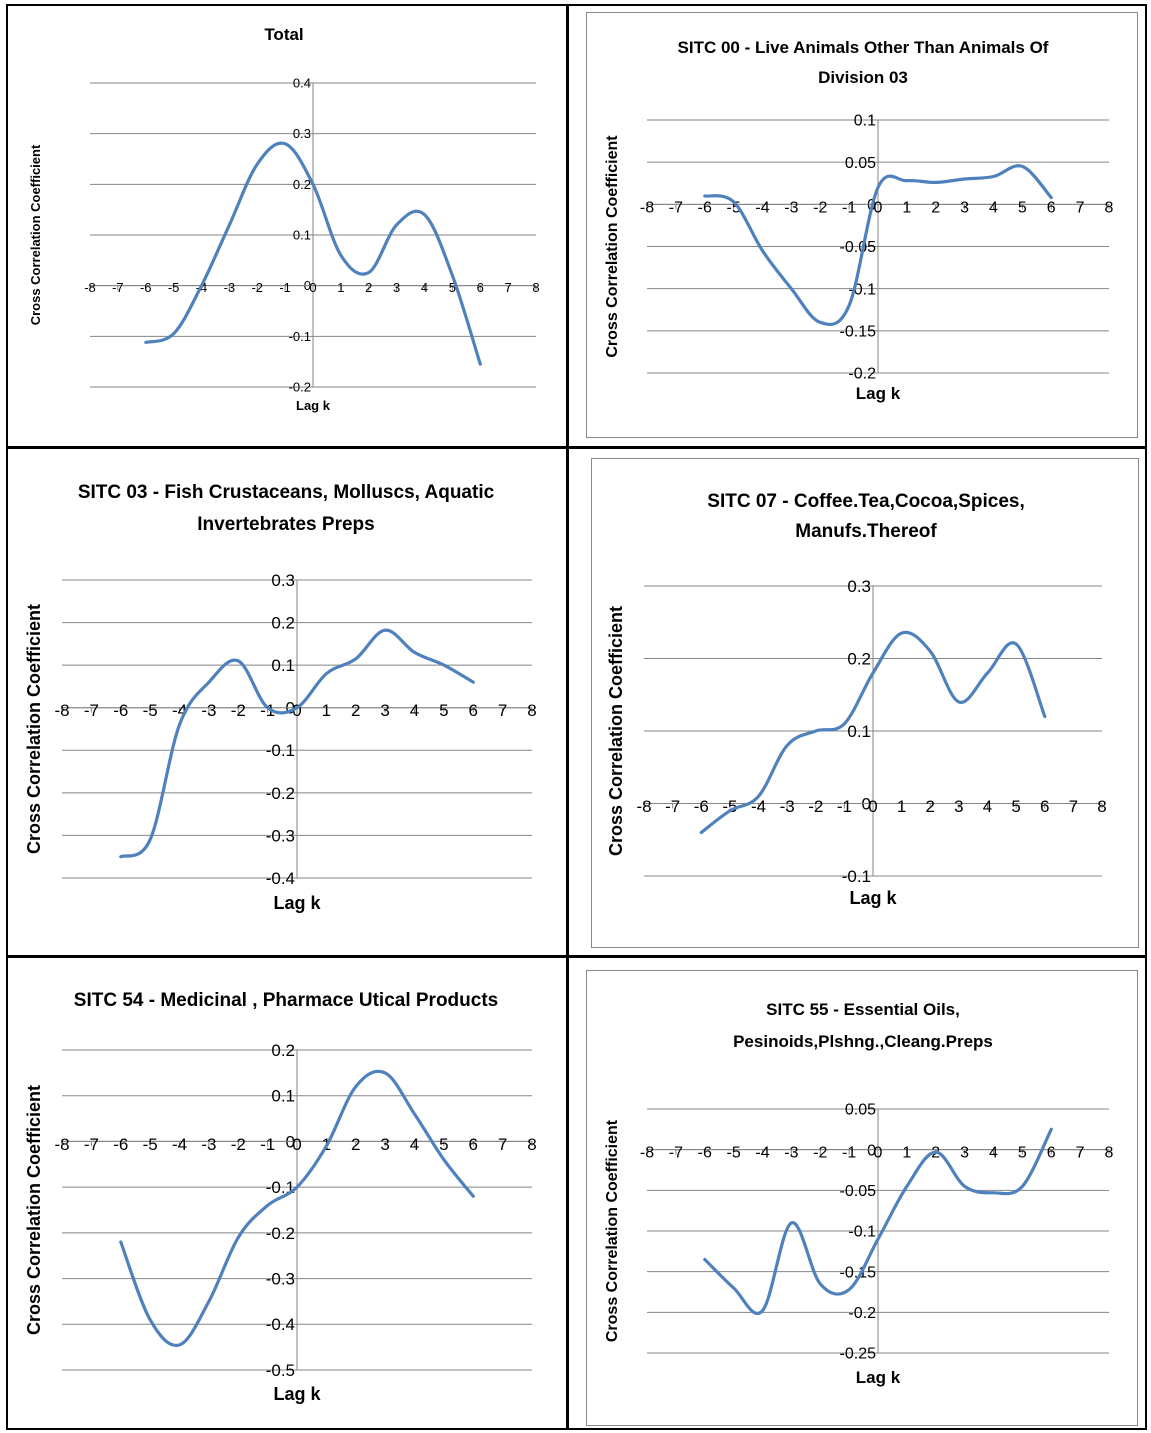 This screenshot has width=1151, height=1433. I want to click on y-tick-label: -0.05, so click(858, 1191).